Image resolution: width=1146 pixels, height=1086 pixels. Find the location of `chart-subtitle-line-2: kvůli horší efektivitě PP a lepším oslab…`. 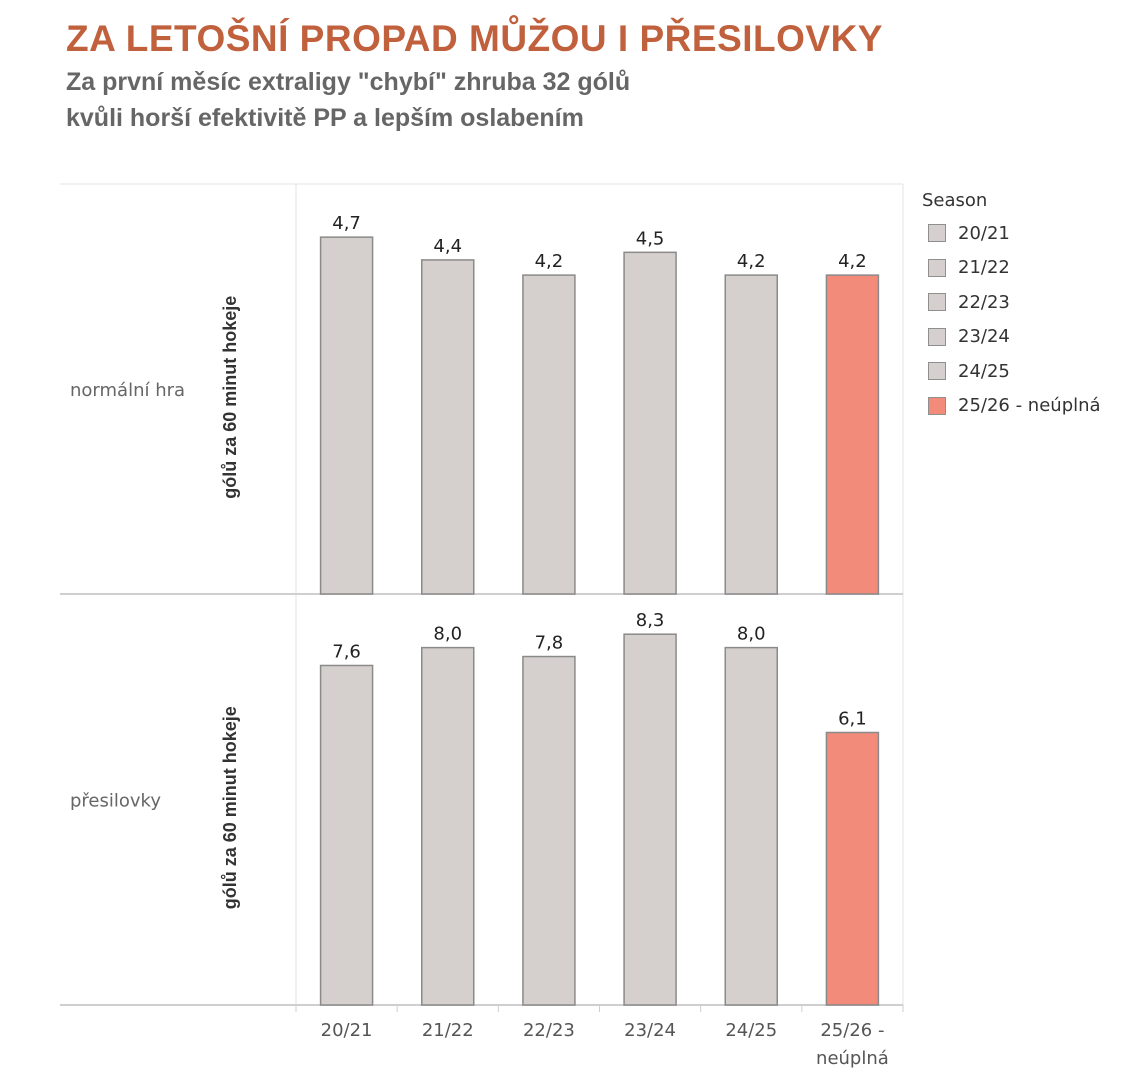

chart-subtitle-line-2: kvůli horší efektivitě PP a lepším oslab… is located at coordinates (325, 118).